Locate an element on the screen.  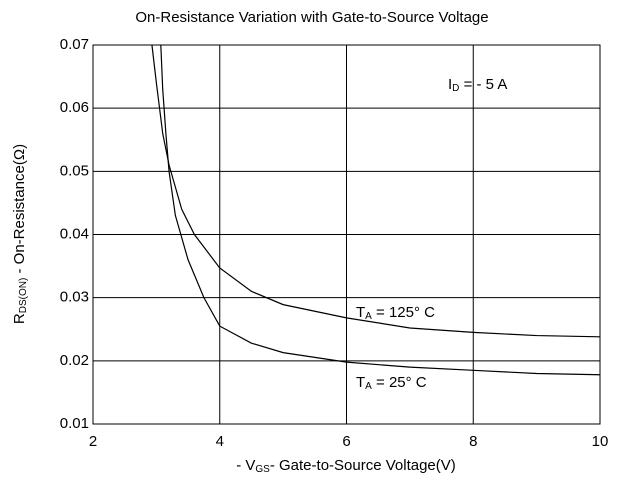
annotation: TA = 125° C is located at coordinates (395, 313).